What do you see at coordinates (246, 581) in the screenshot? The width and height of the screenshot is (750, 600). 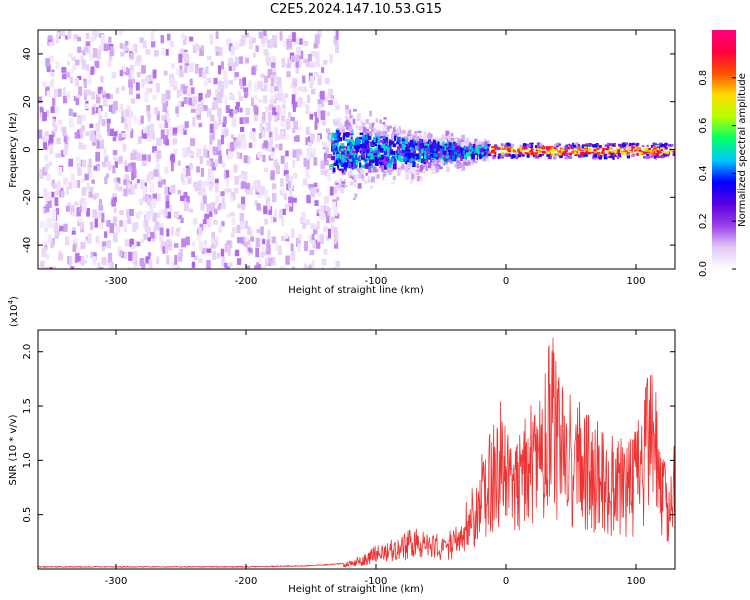 I see `x-tick-label: -200` at bounding box center [246, 581].